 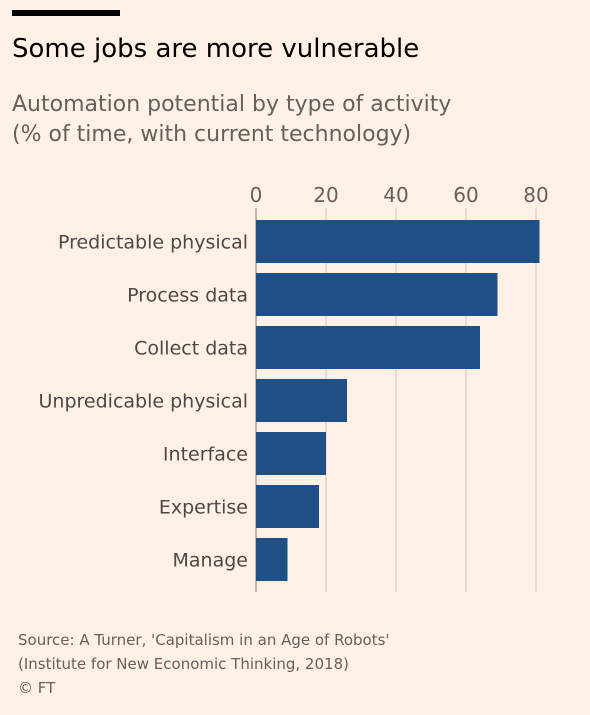 I want to click on category-label: Collect data, so click(x=191, y=349).